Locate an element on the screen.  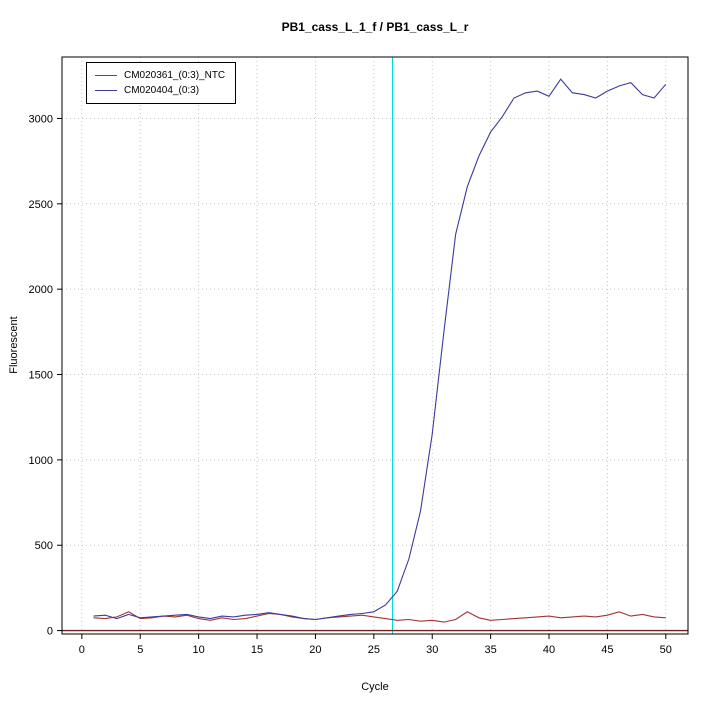
svg-text: 3000 is located at coordinates (41, 119).